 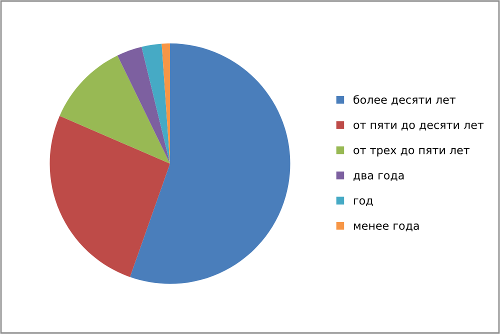 What do you see at coordinates (379, 177) in the screenshot?
I see `legend-label: два года` at bounding box center [379, 177].